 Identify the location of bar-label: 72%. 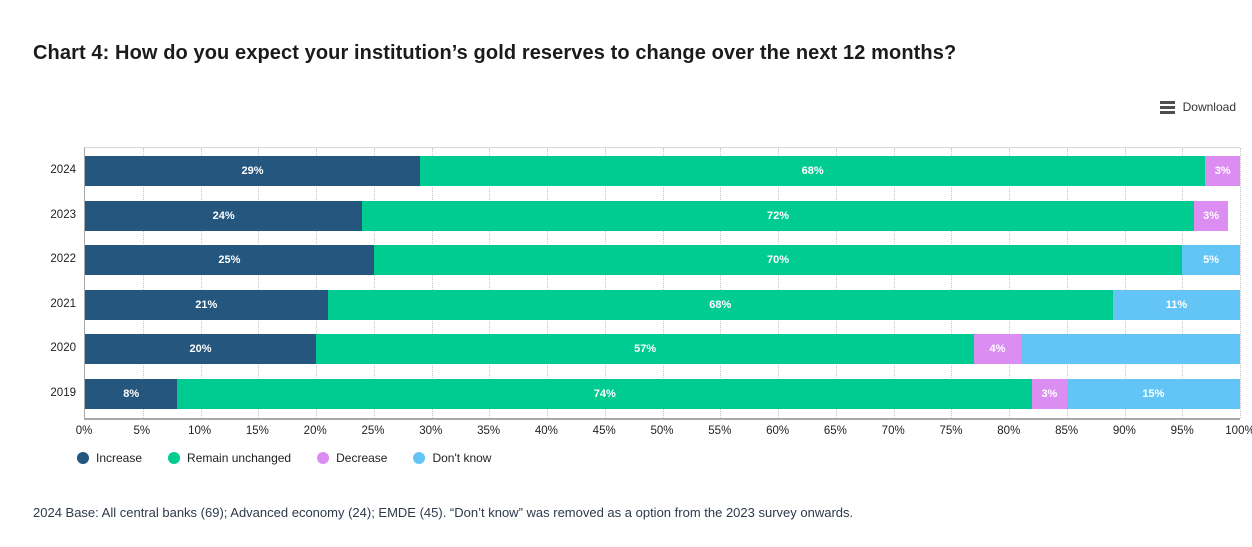
(777, 215).